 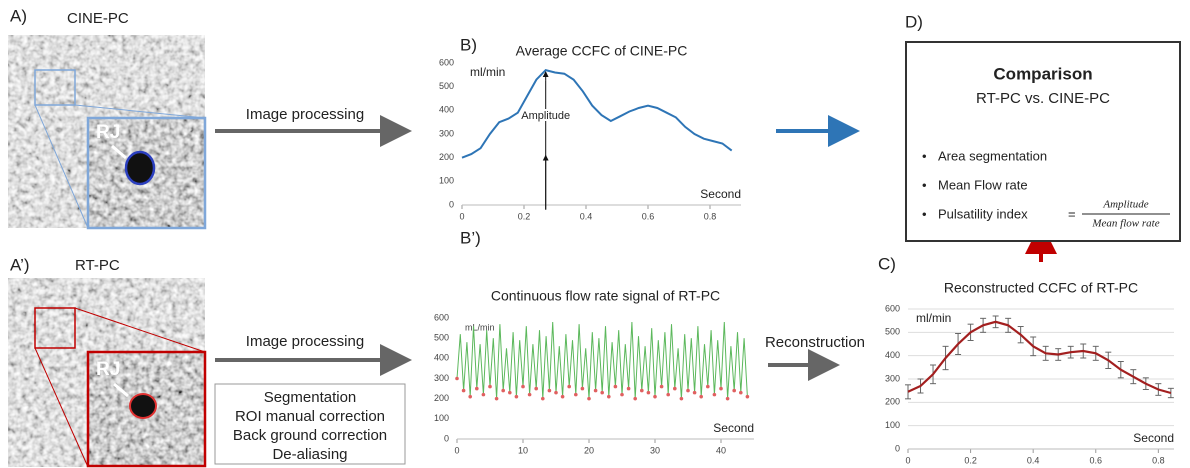 I want to click on step: ROI manual correction, so click(x=310, y=416).